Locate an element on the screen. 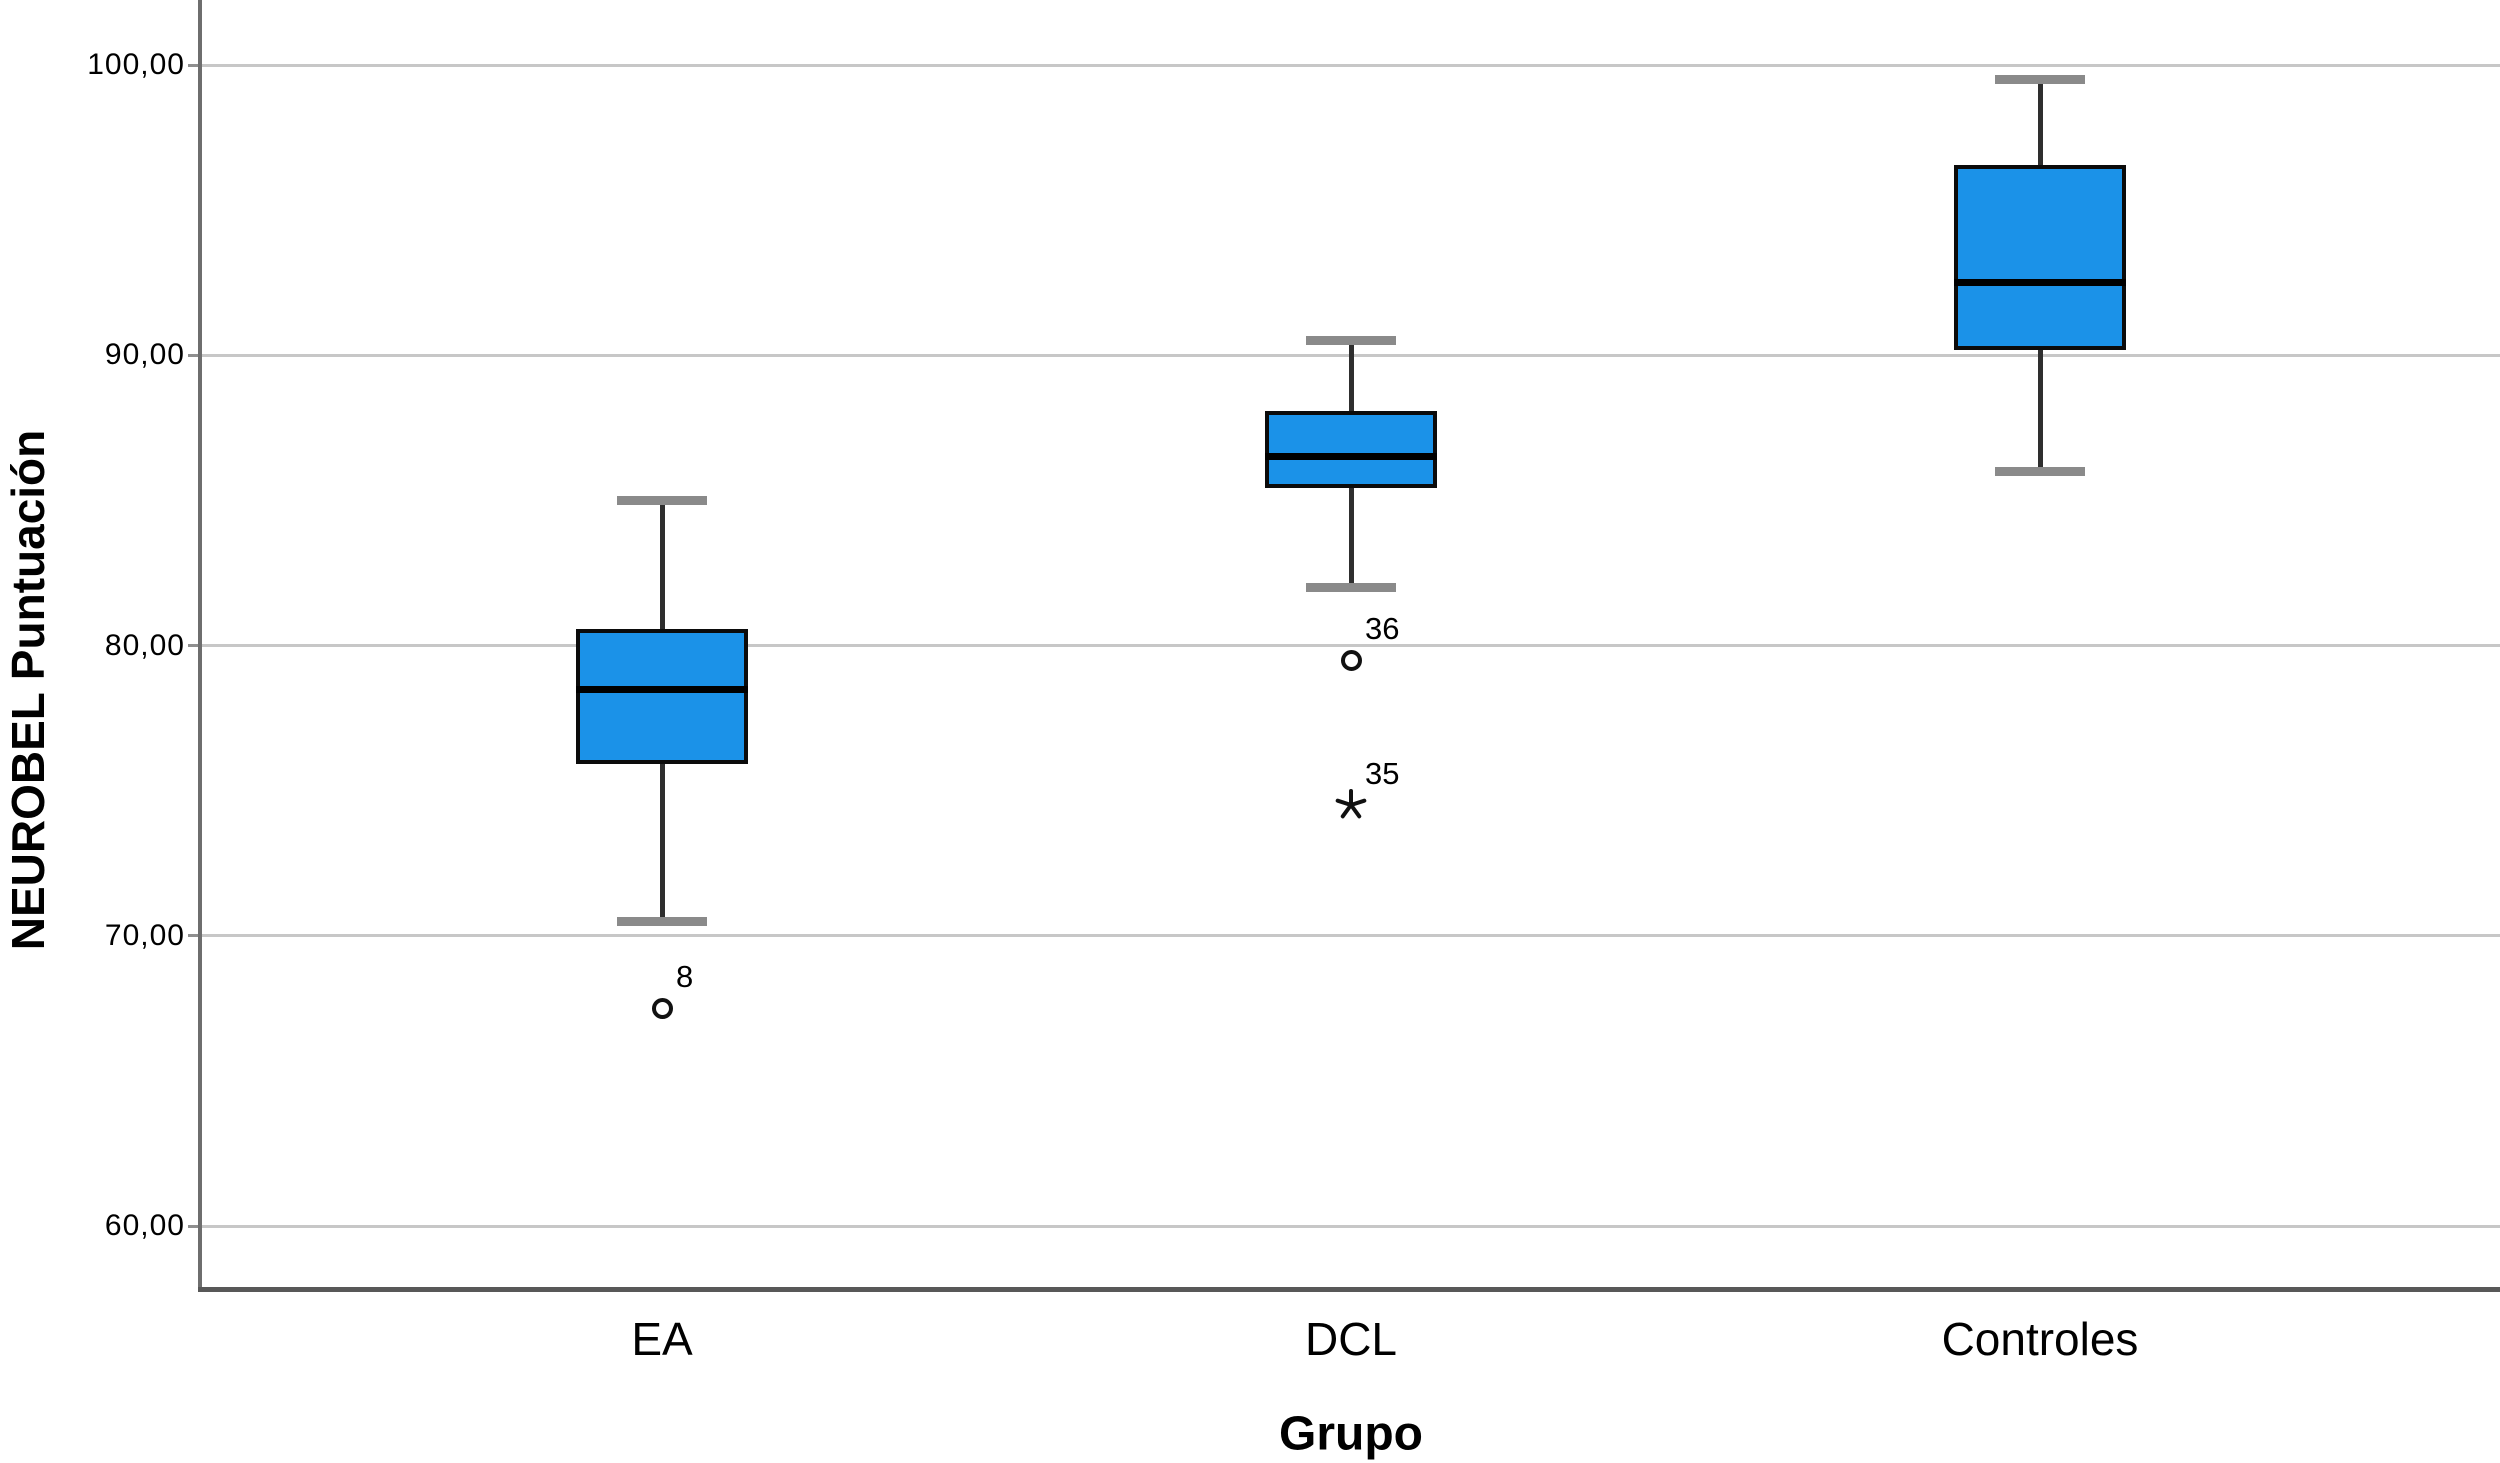 This screenshot has height=1463, width=2500. whisker-upper-DCL is located at coordinates (1351, 379).